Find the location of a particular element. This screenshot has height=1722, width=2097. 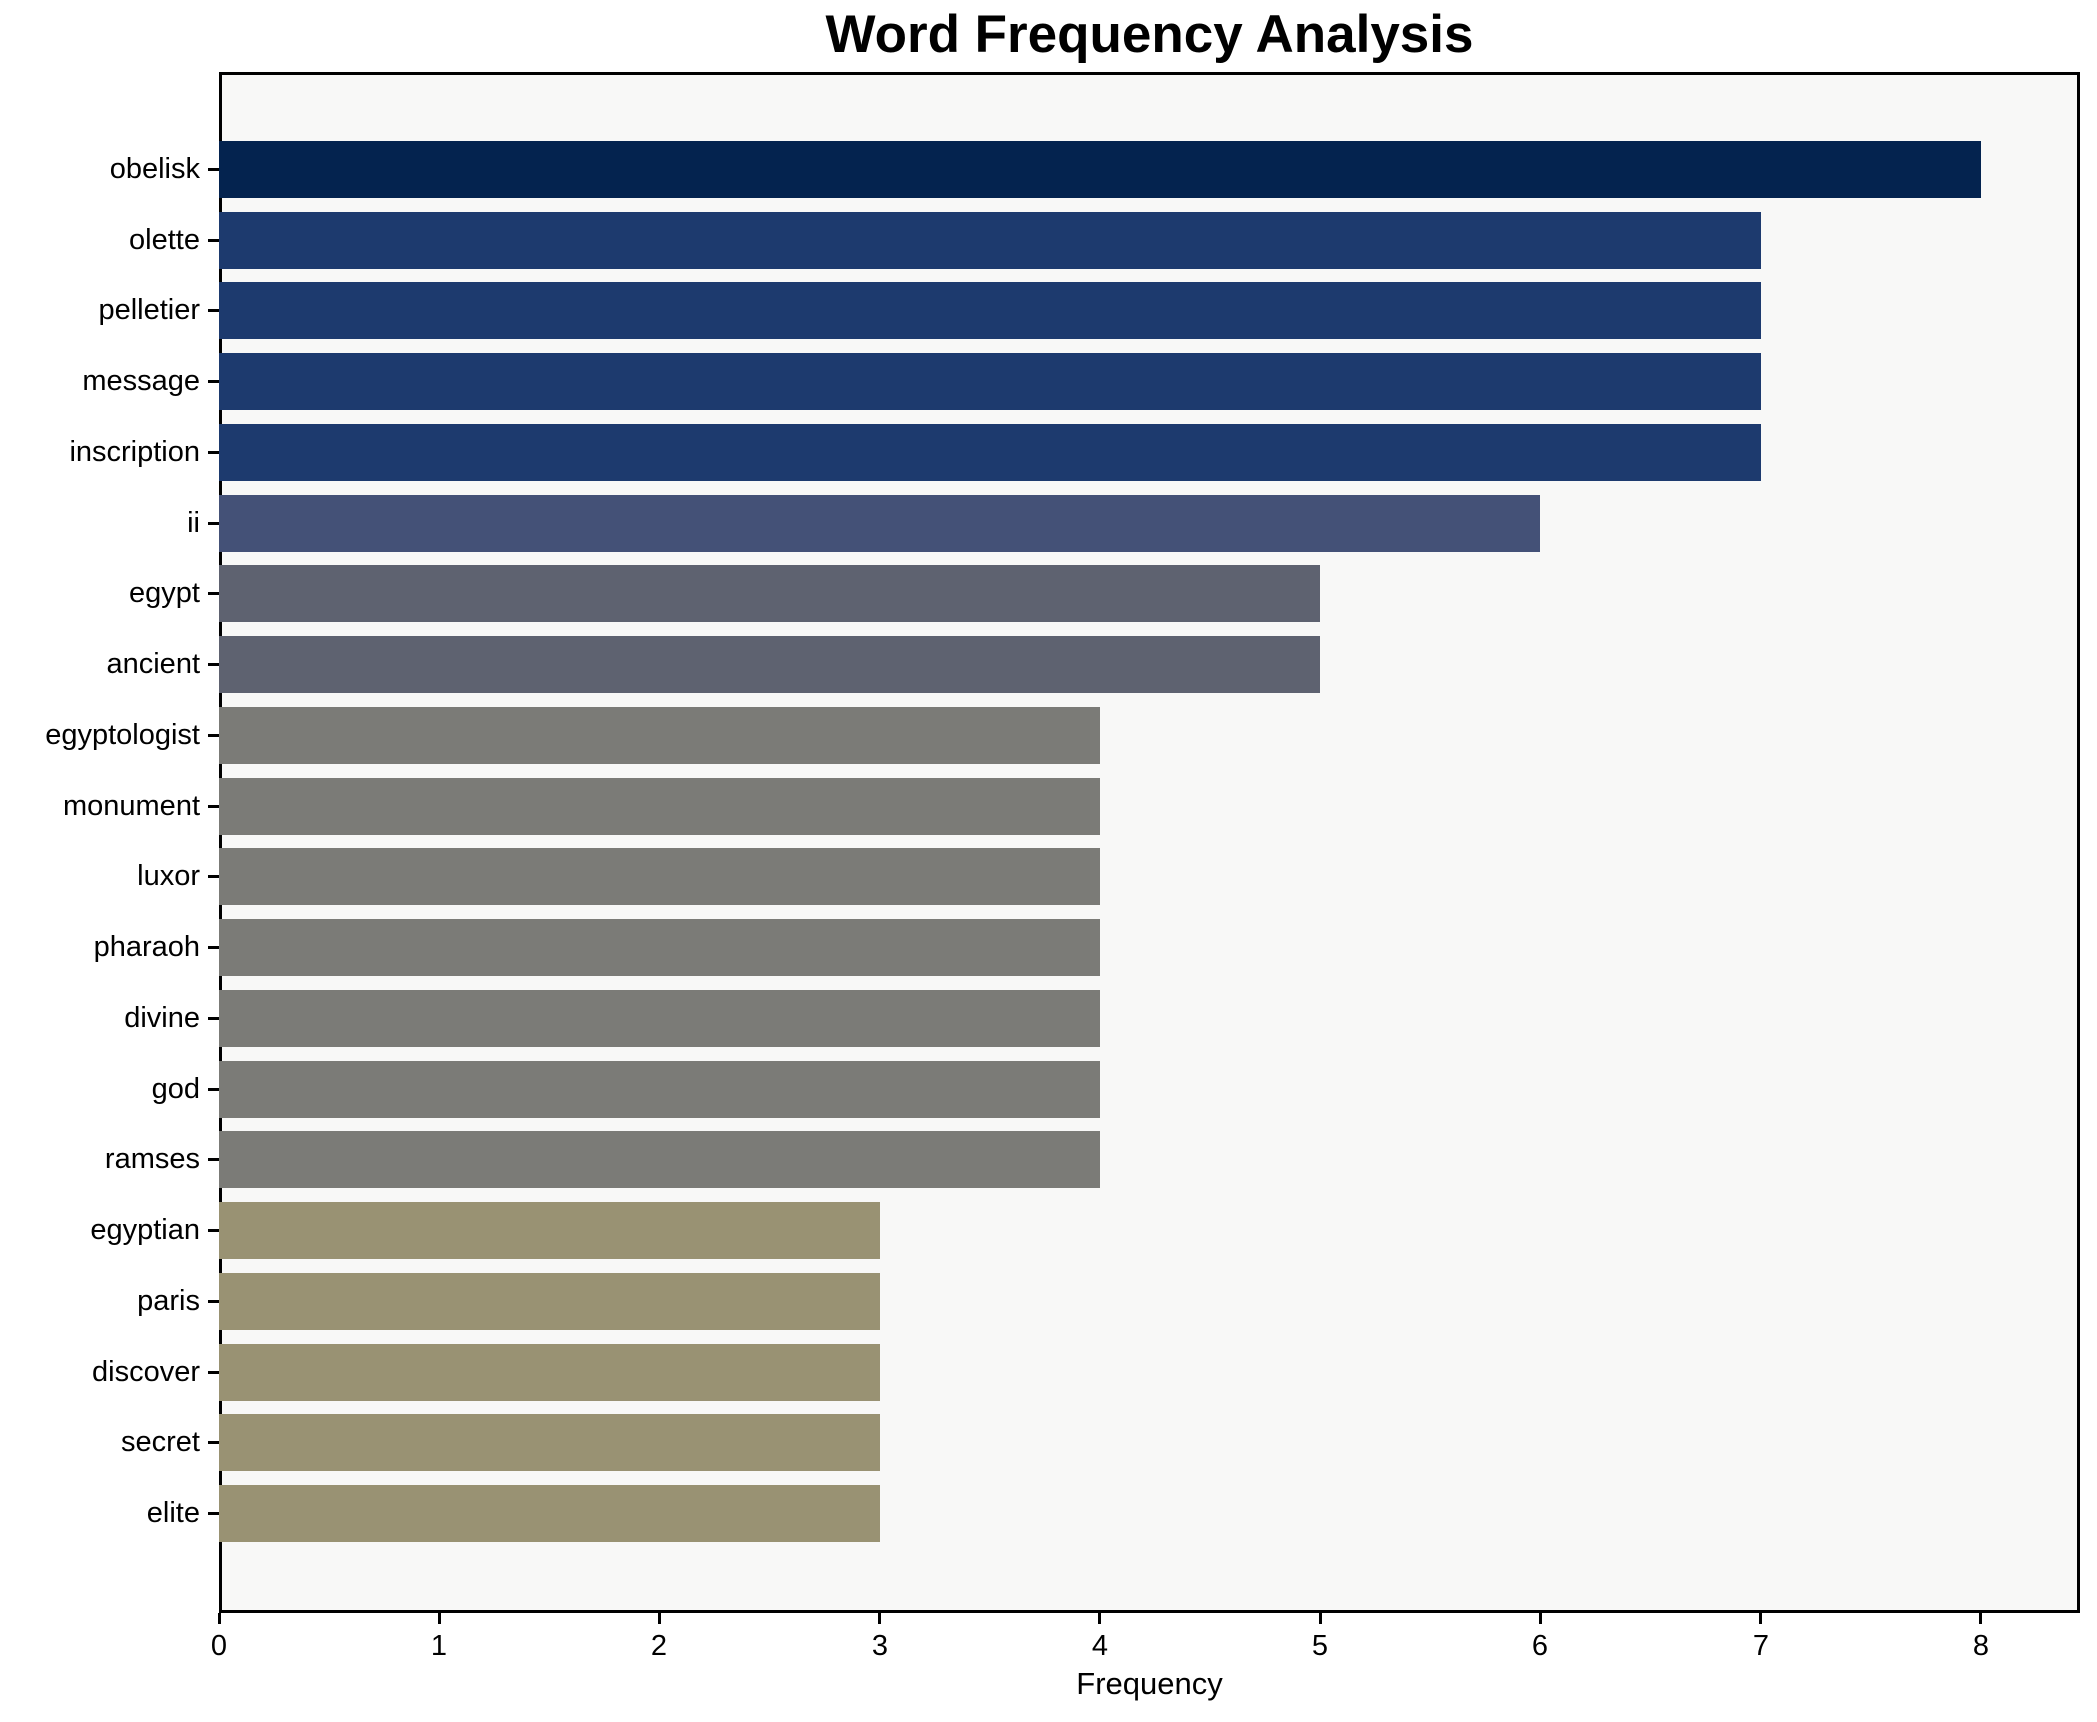

x-tick-label-8: 8 is located at coordinates (1981, 1646).